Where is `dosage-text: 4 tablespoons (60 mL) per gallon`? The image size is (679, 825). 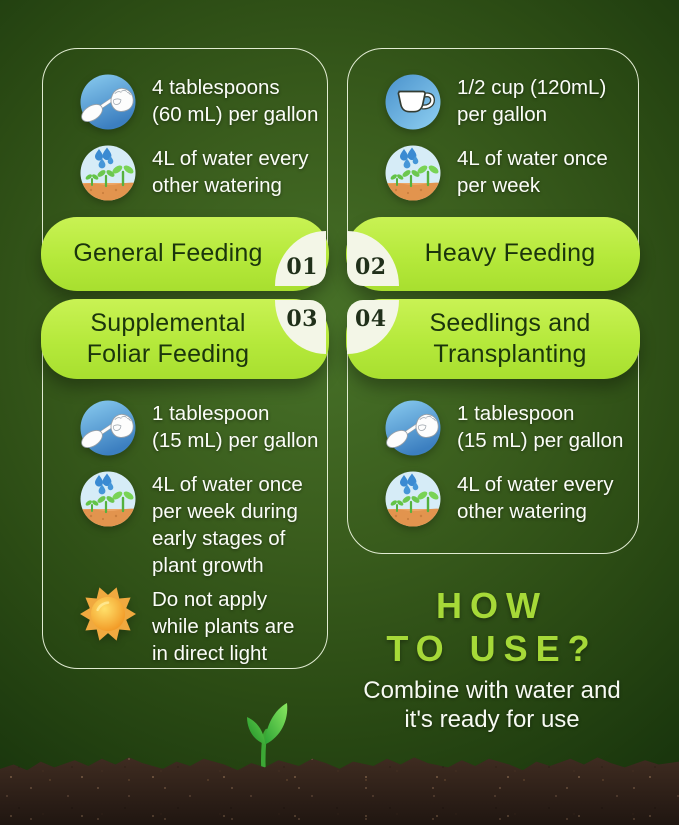 dosage-text: 4 tablespoons (60 mL) per gallon is located at coordinates (235, 101).